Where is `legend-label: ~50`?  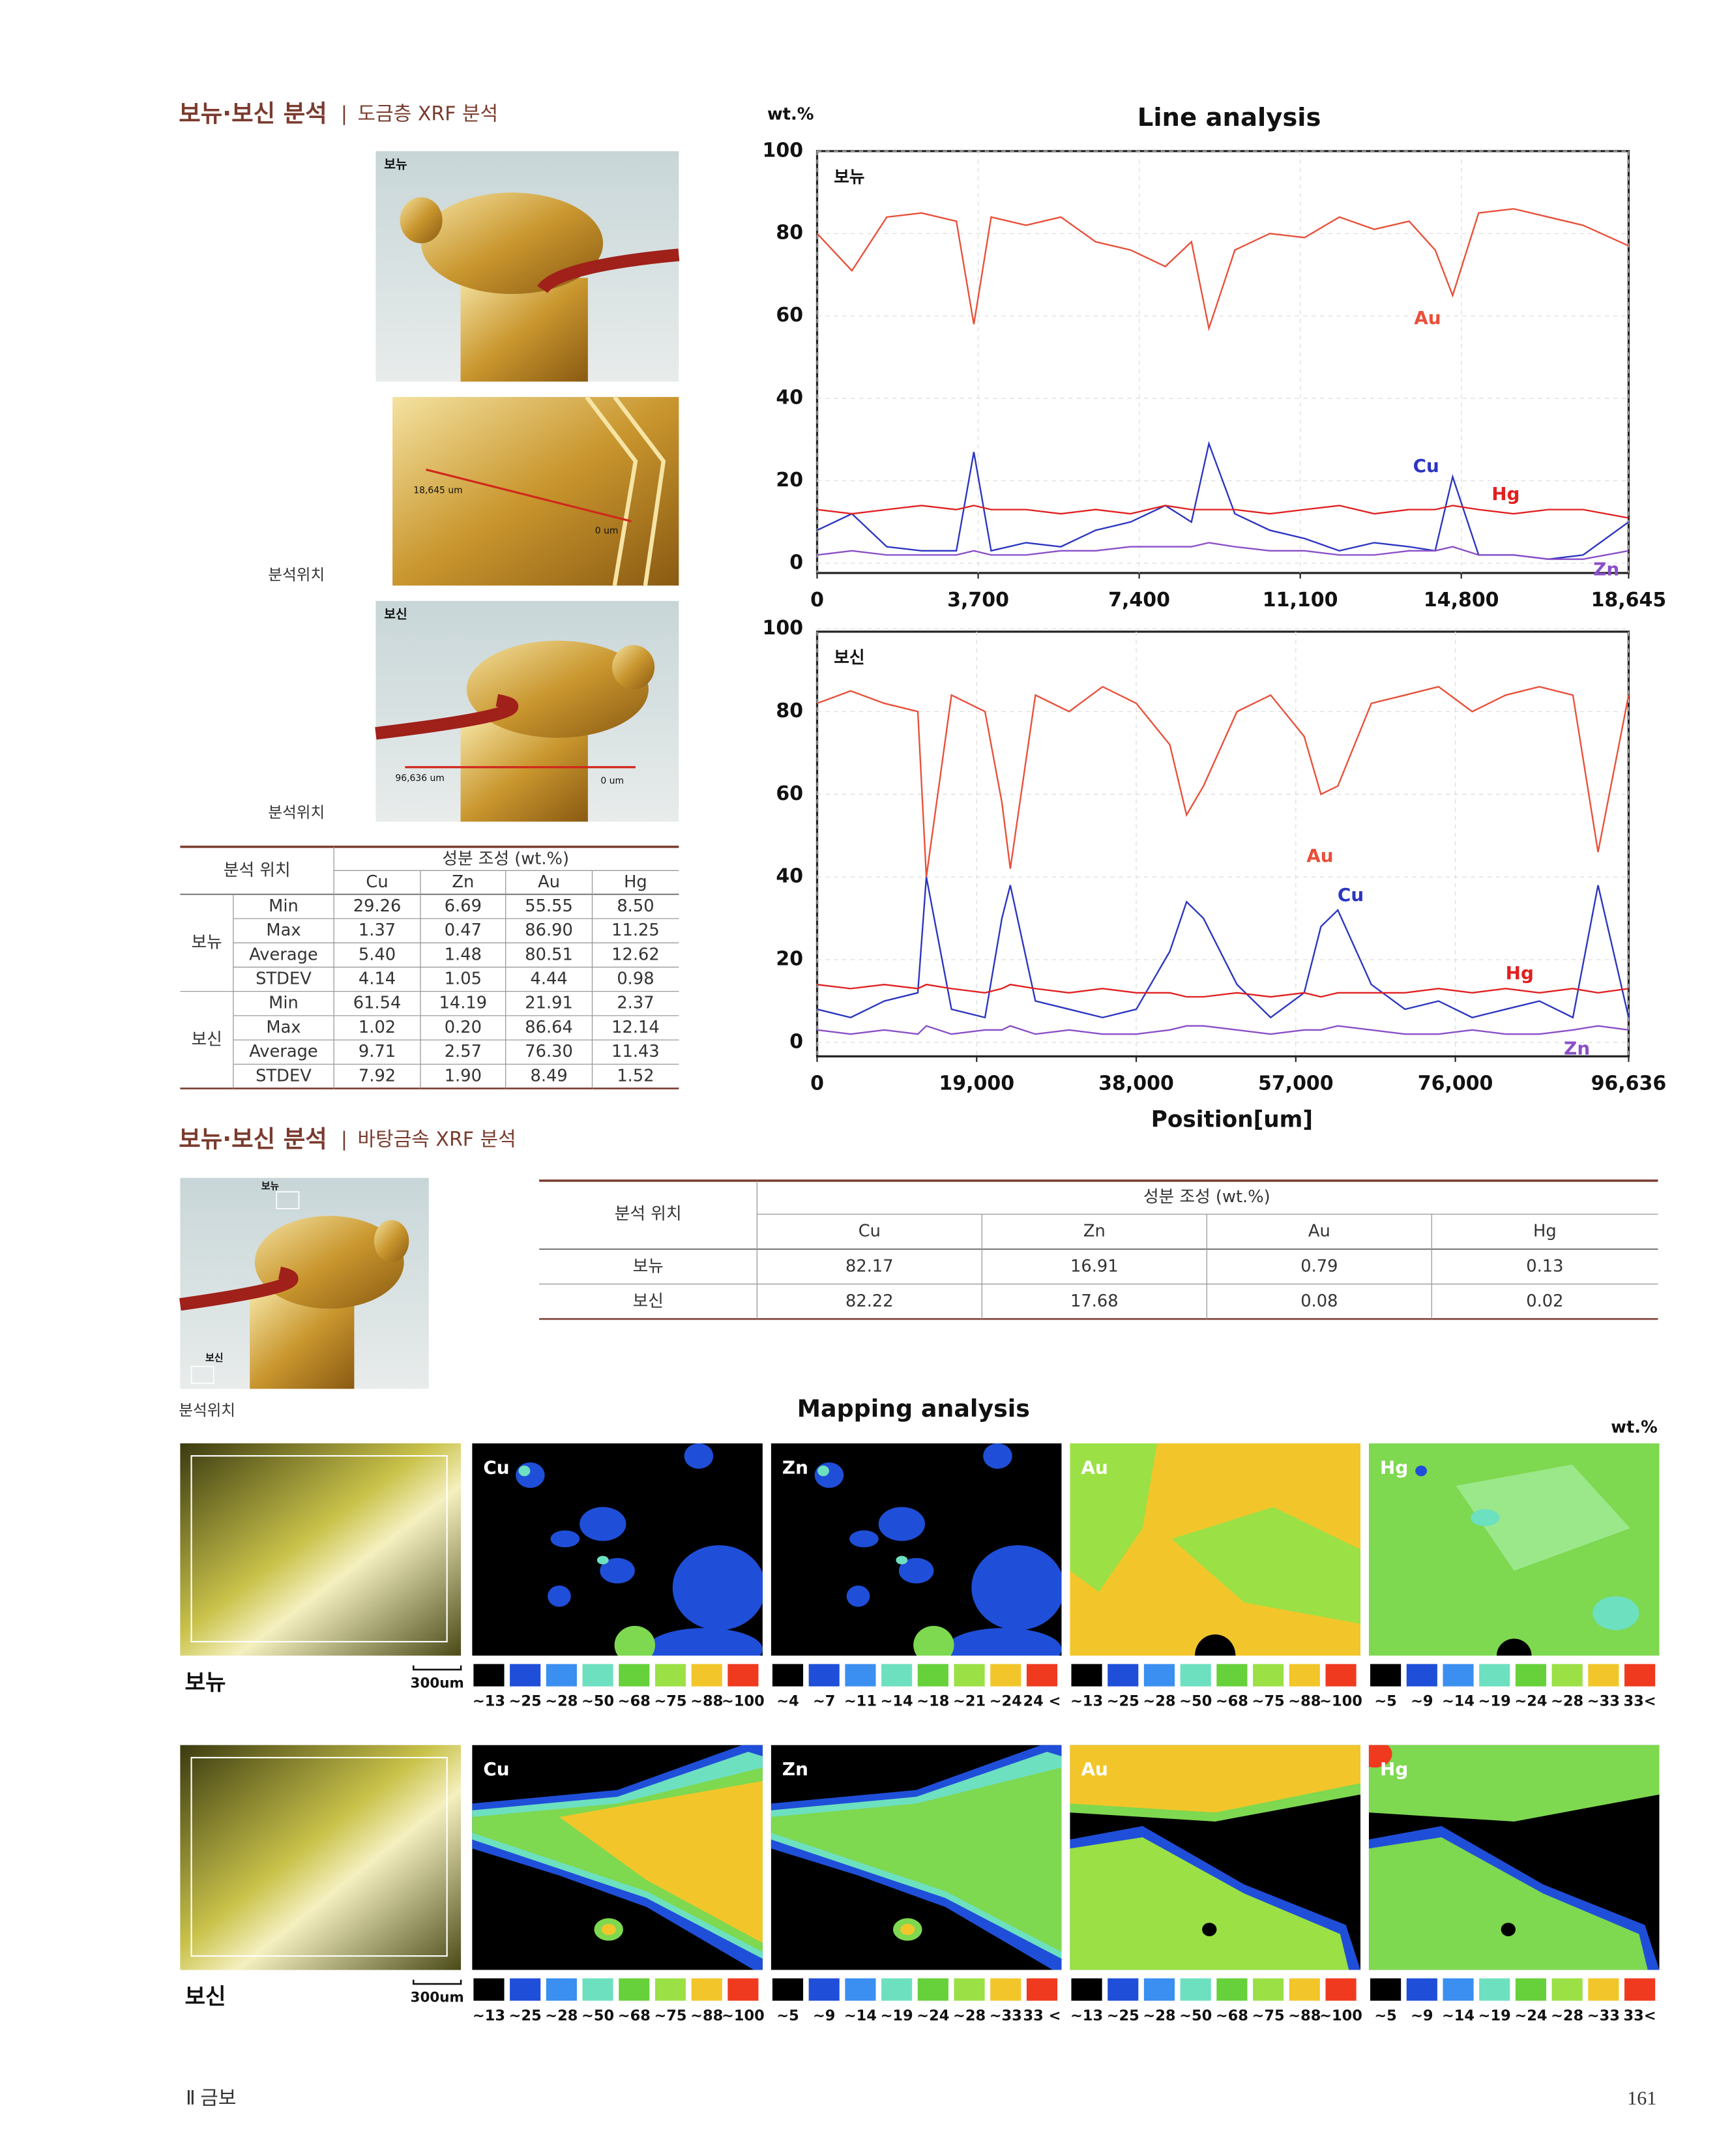
legend-label: ~50 is located at coordinates (1195, 2015).